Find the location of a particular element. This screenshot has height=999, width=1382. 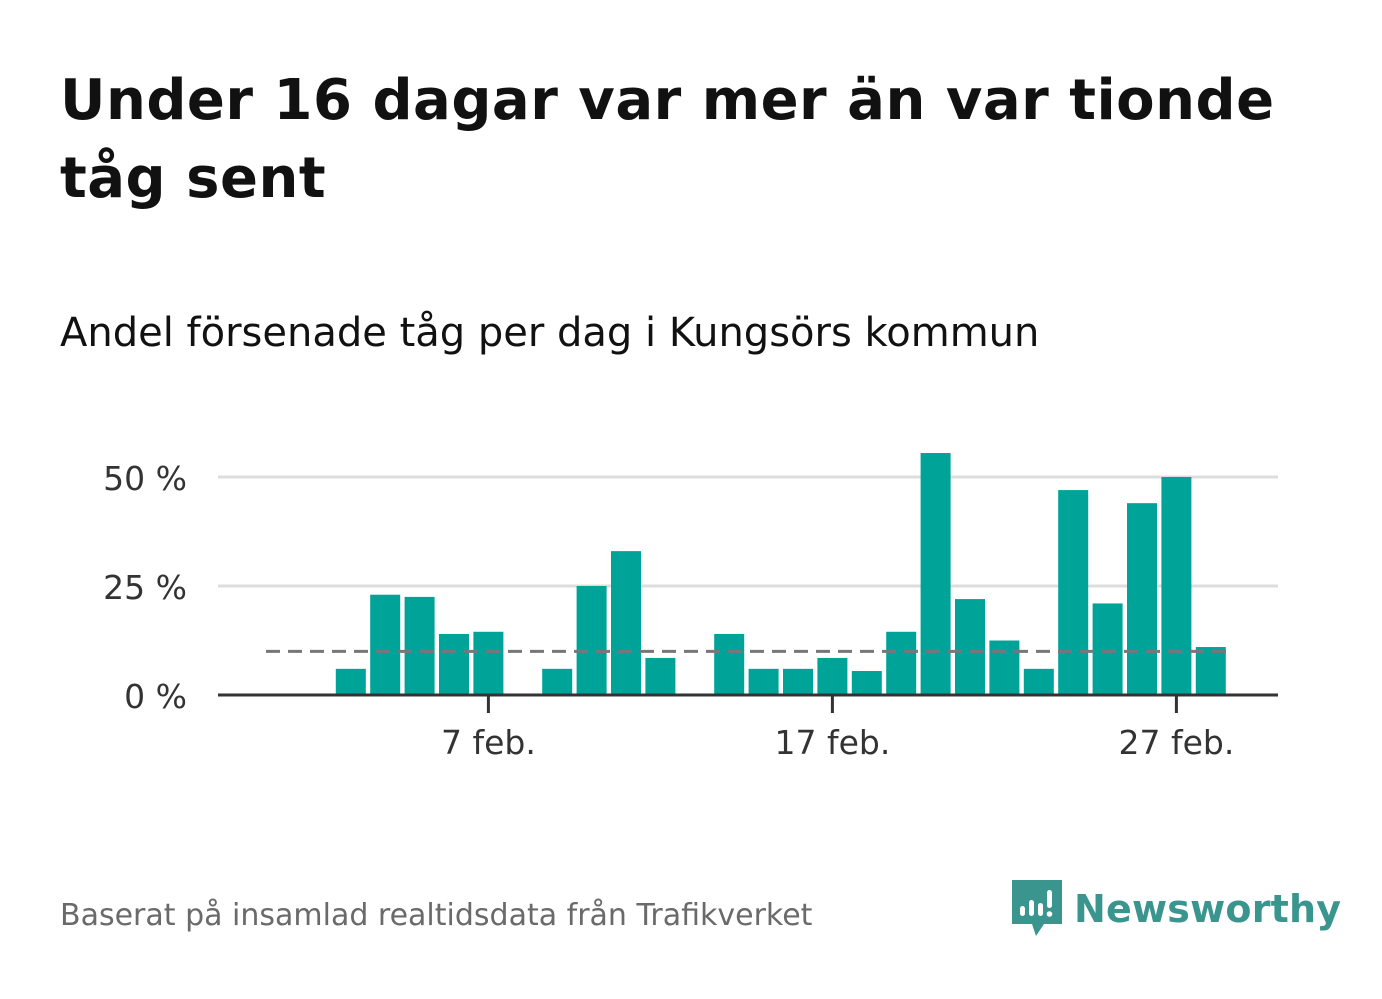

bar: 14 feb.: 14 % is located at coordinates (729, 664).